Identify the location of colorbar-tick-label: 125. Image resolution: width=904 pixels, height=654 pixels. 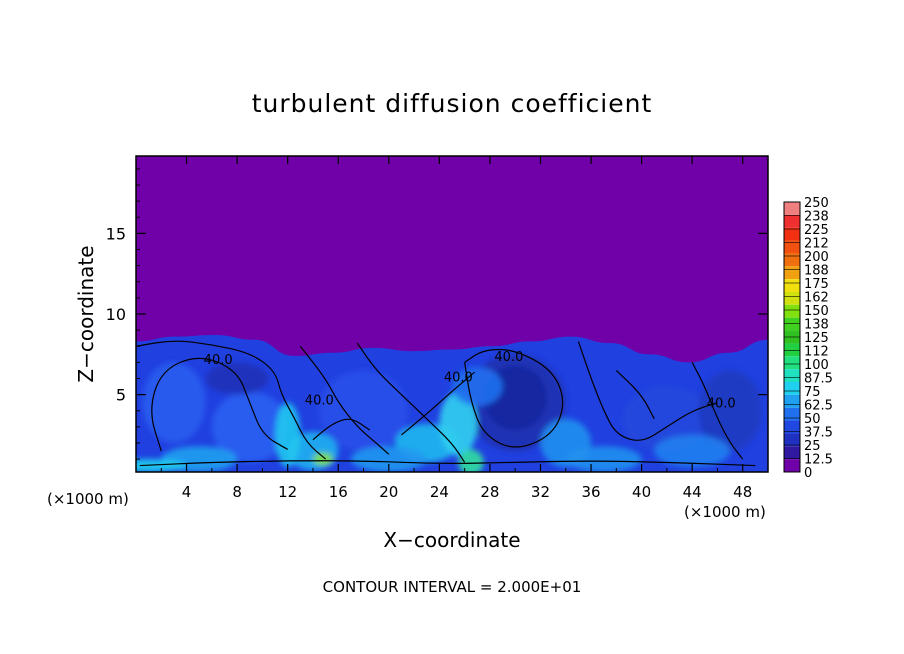
(816, 338).